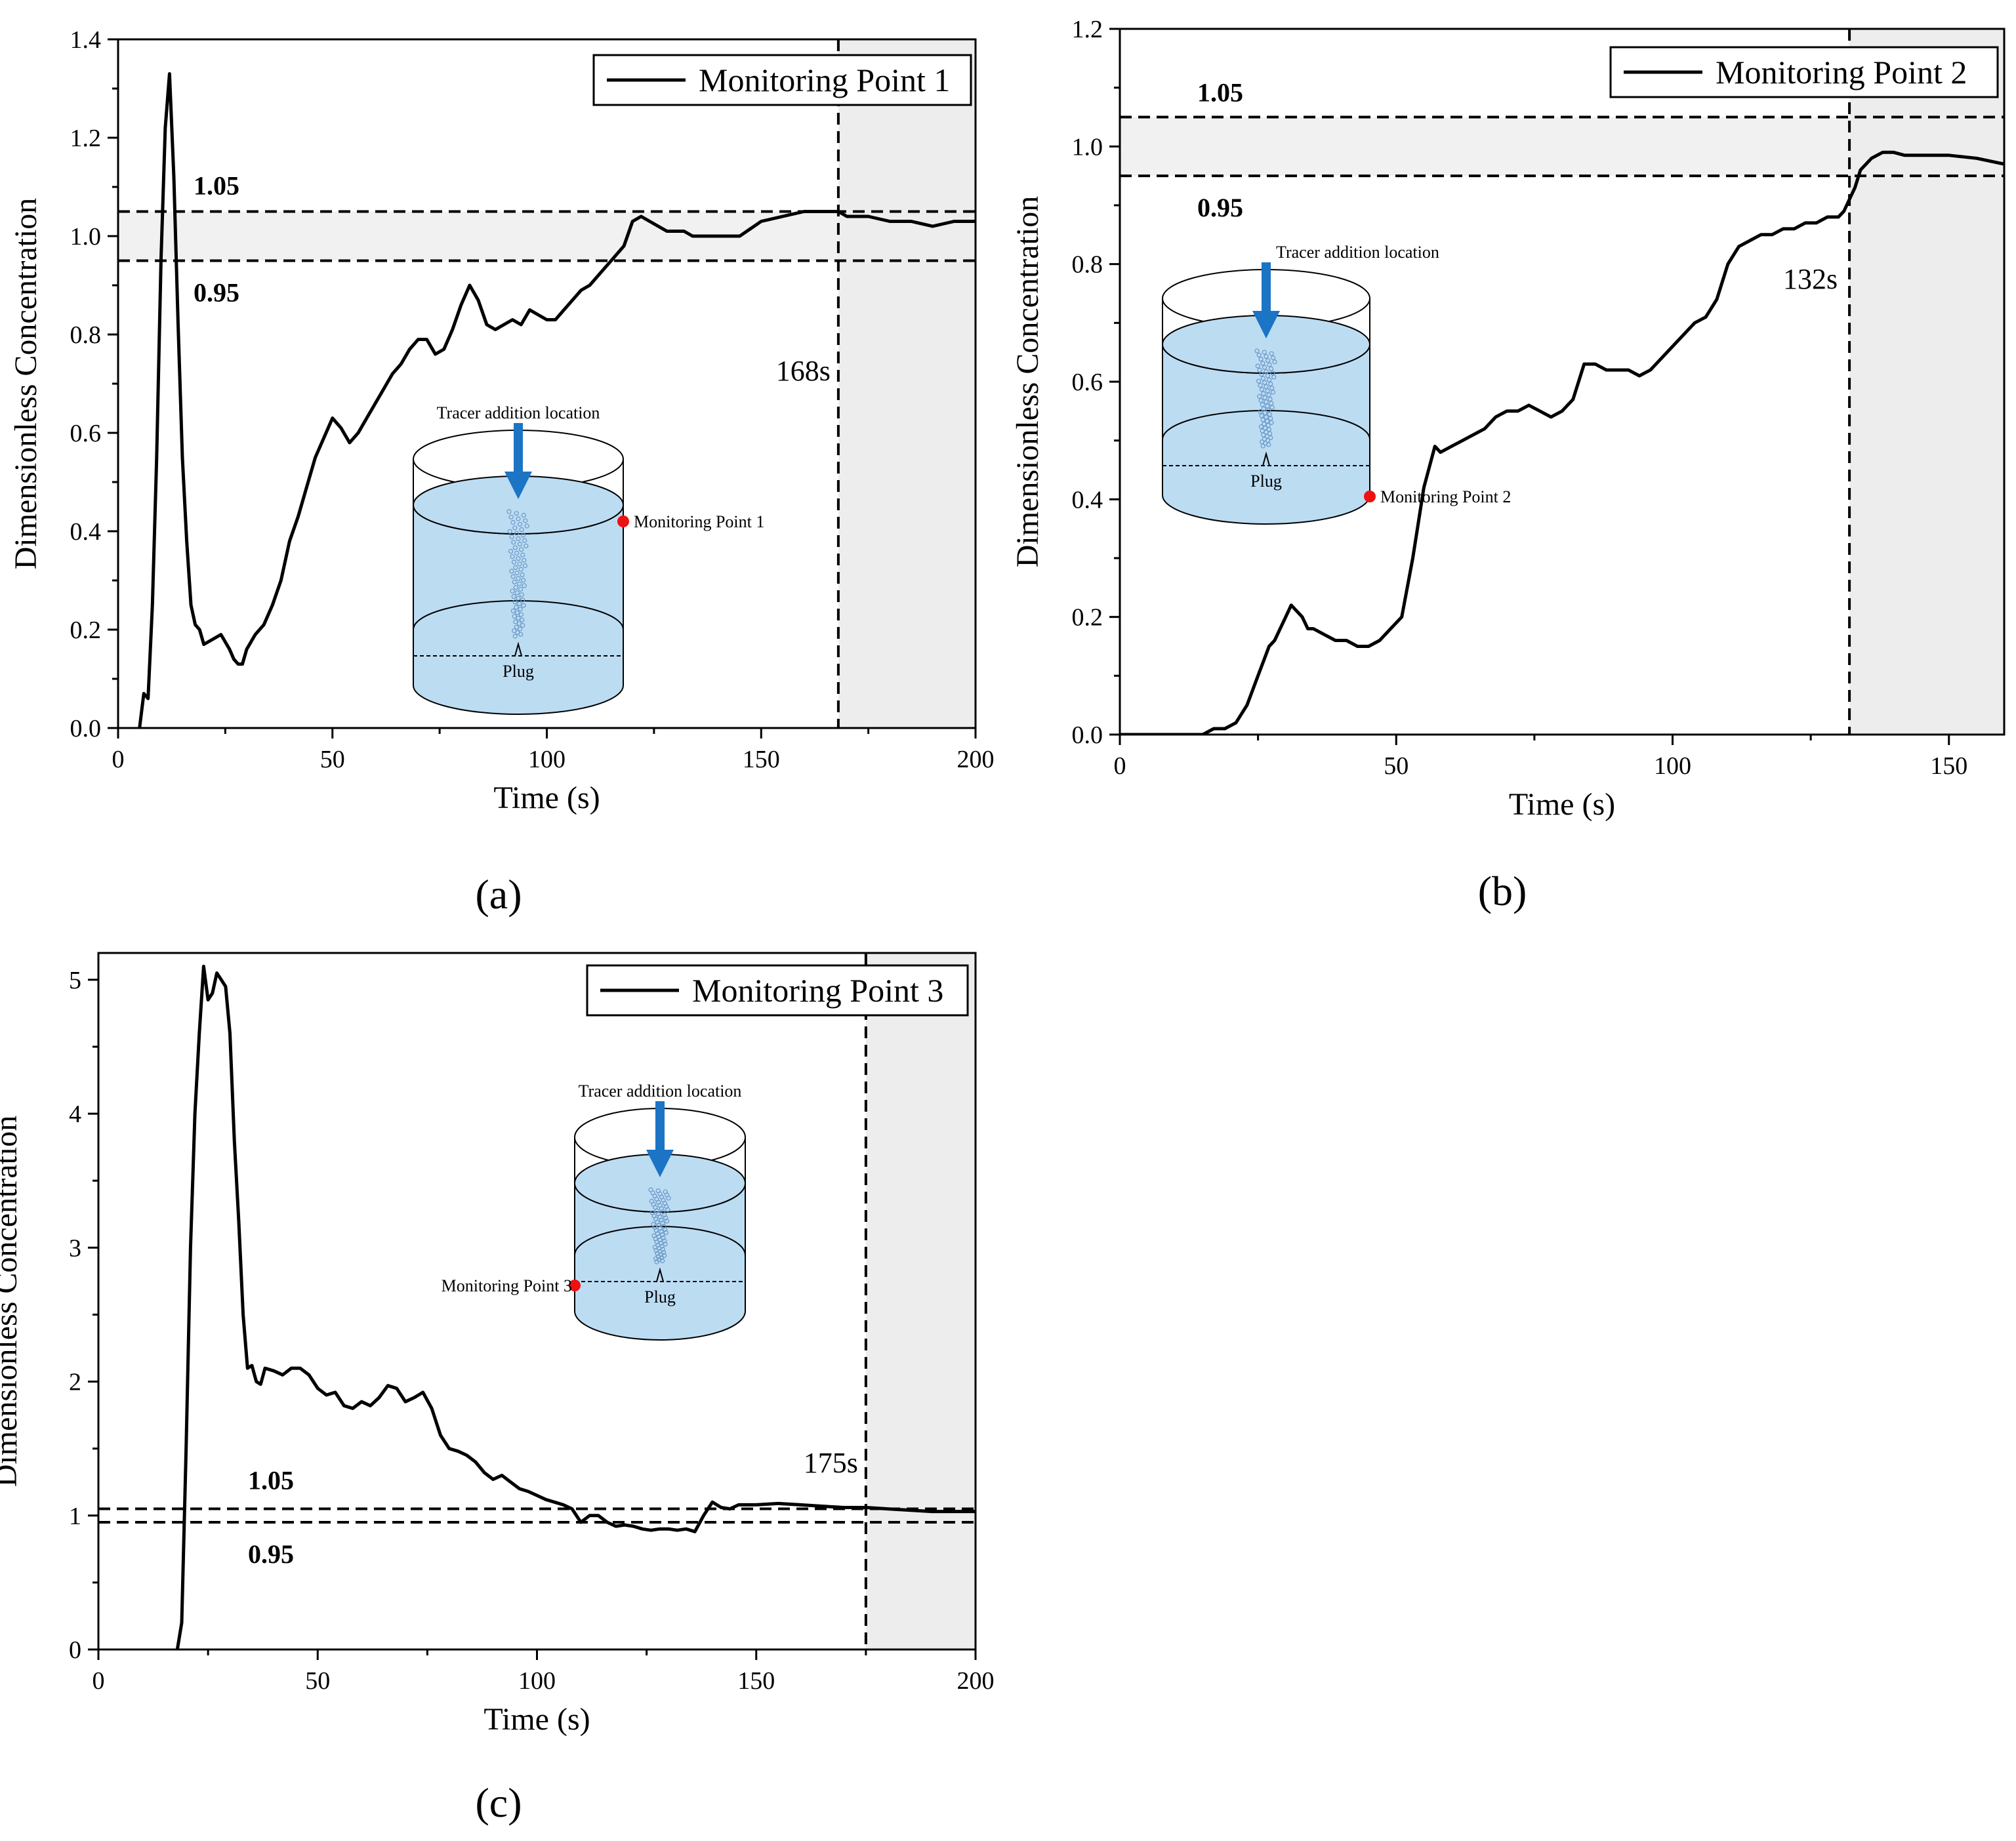 The image size is (2016, 1841). Describe the element at coordinates (831, 1463) in the screenshot. I see `mixing-time-label: 175s` at that location.